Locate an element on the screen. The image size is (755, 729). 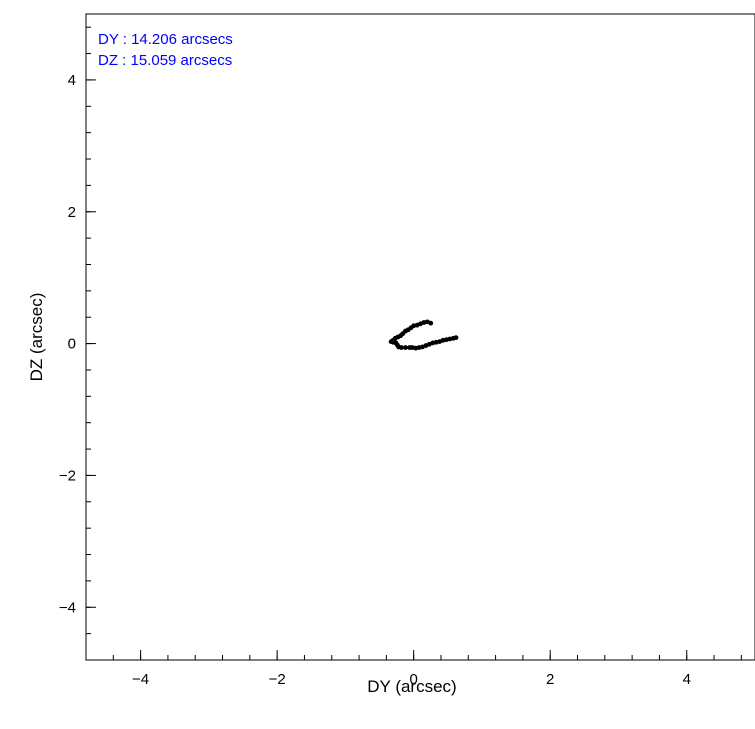
y-axis: −4 −2 0 2 4 is located at coordinates (77, 330).